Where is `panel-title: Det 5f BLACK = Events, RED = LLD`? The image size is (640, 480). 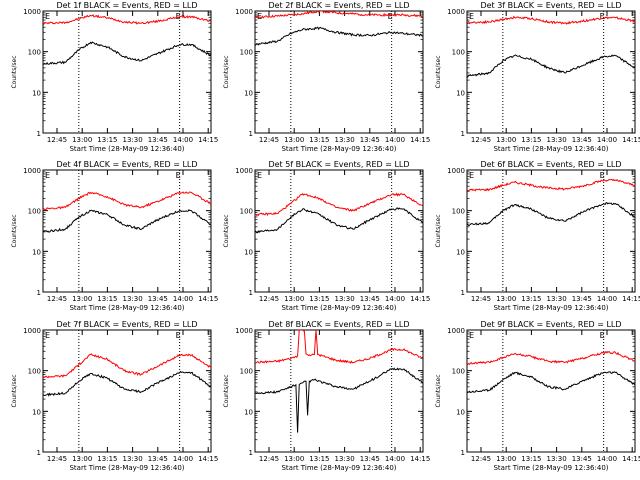
panel-title: Det 5f BLACK = Events, RED = LLD is located at coordinates (338, 164).